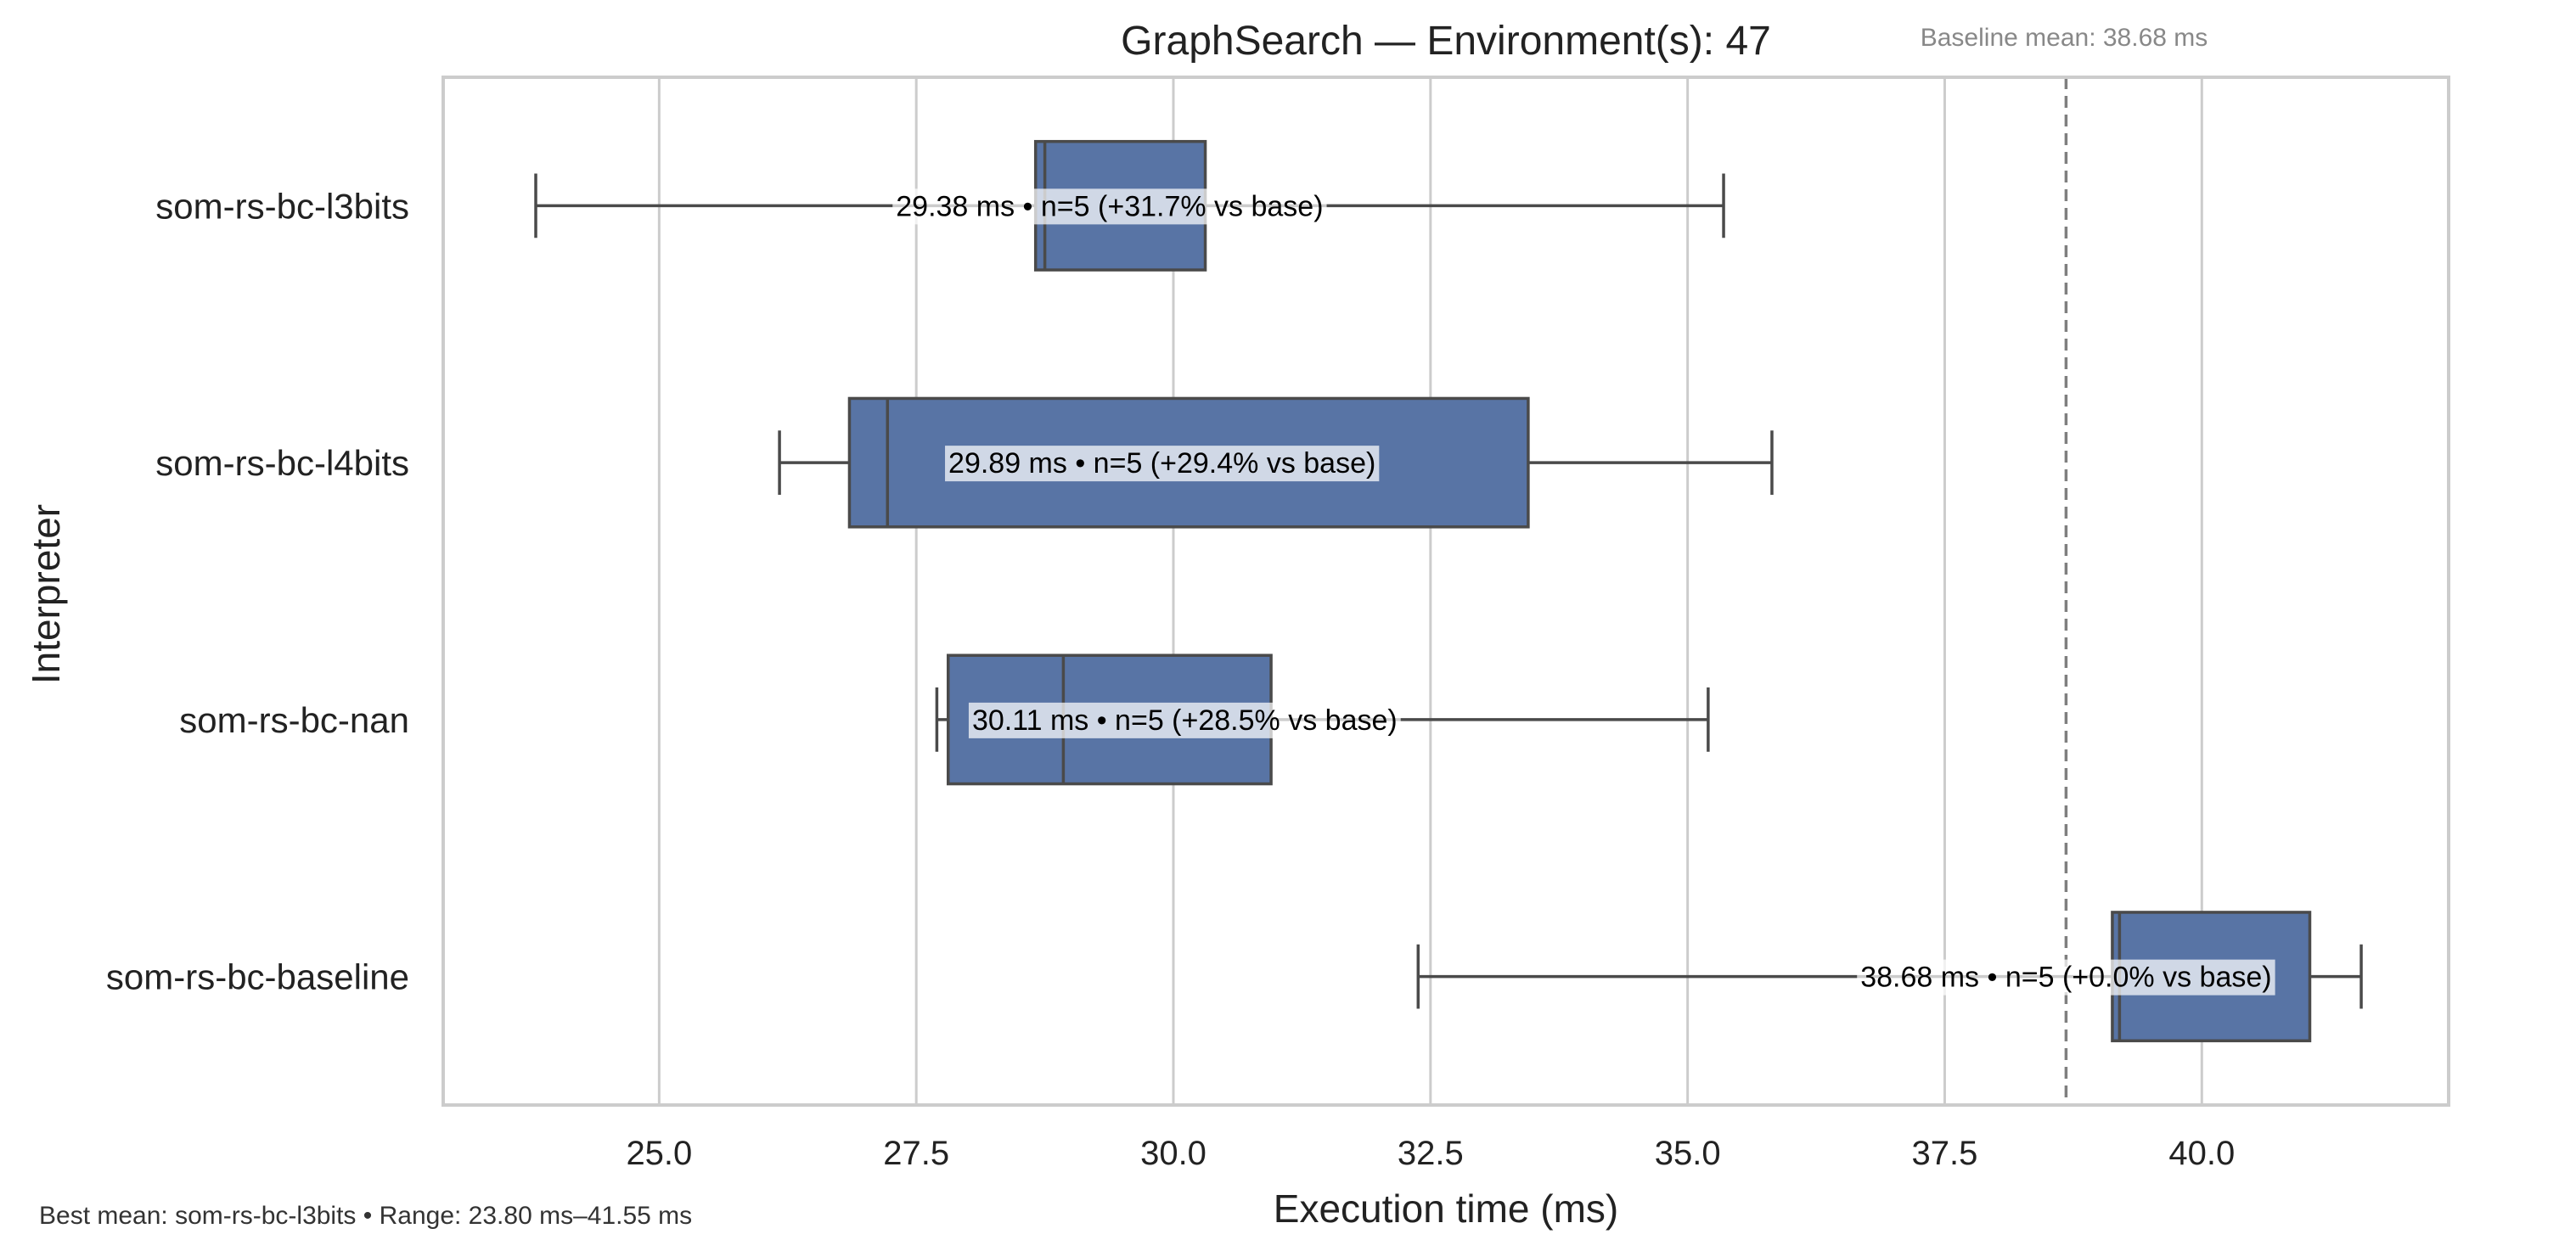 The image size is (2576, 1251). What do you see at coordinates (916, 1153) in the screenshot?
I see `x-tick-label: 27.5` at bounding box center [916, 1153].